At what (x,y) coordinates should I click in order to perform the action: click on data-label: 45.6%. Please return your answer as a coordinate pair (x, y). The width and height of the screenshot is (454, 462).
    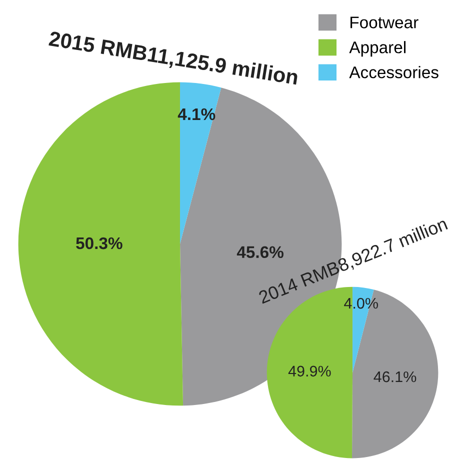
    Looking at the image, I should click on (260, 252).